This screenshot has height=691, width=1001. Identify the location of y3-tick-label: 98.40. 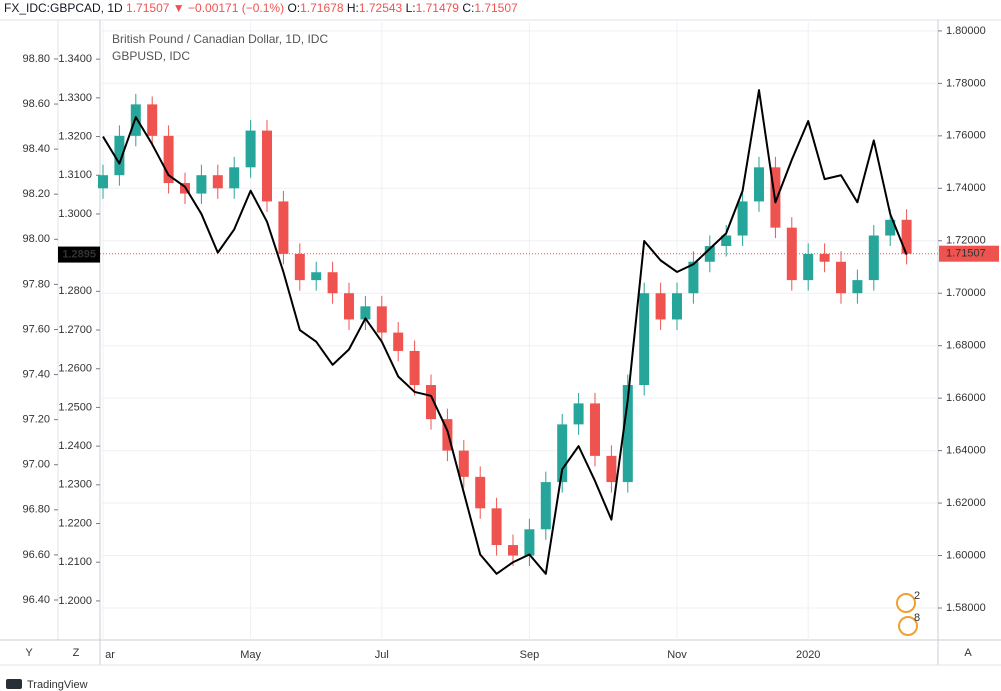
(36, 149).